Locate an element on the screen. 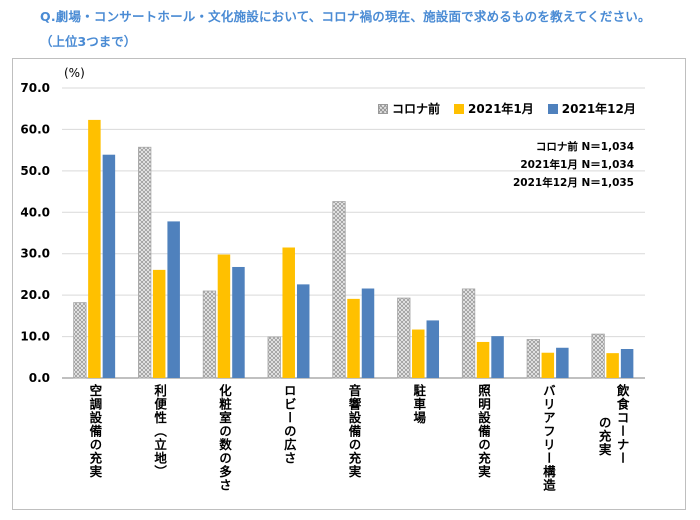 Image resolution: width=700 pixels, height=520 pixels. x-tick-label-line: 空調設備の充実 is located at coordinates (95, 431).